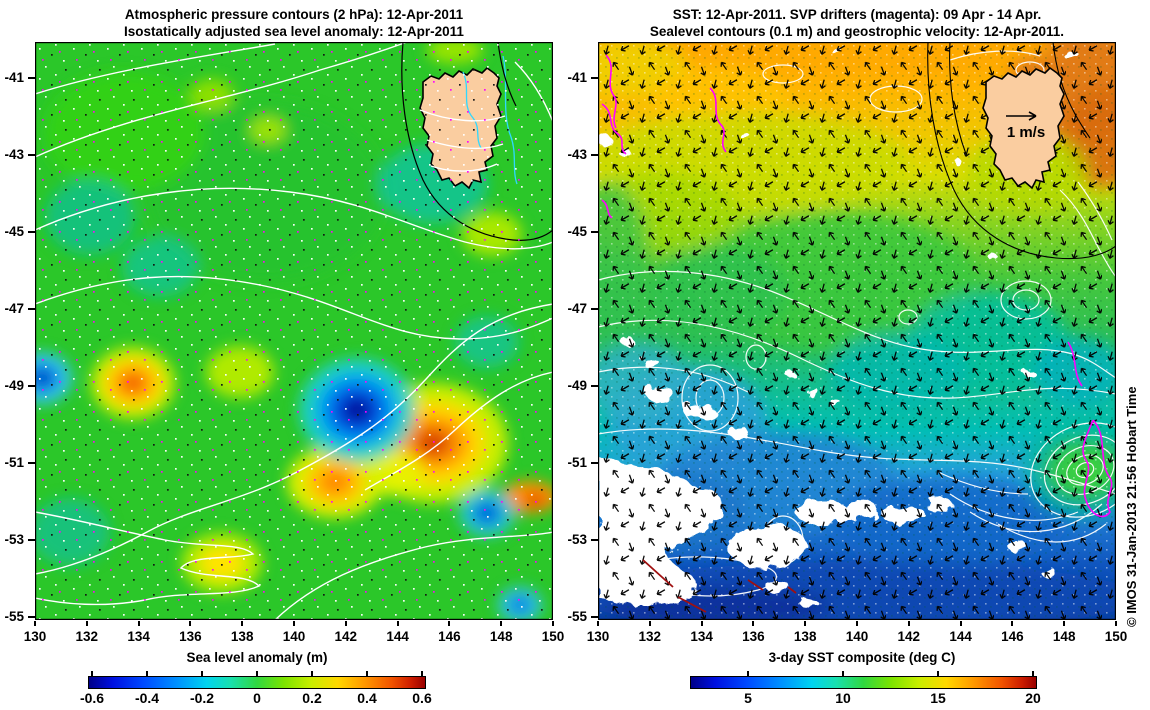 The width and height of the screenshot is (1150, 710). I want to click on tick-label: 138, so click(242, 636).